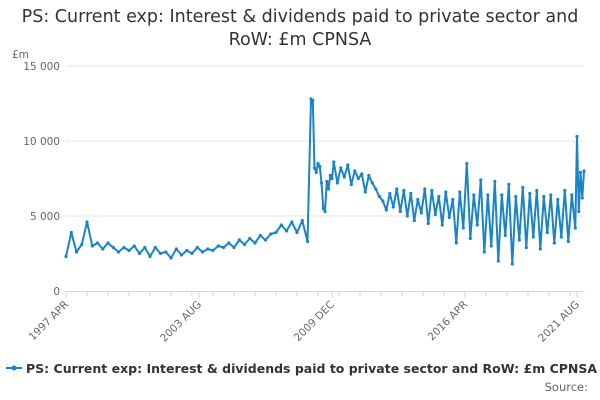  Describe the element at coordinates (448, 321) in the screenshot. I see `x-tick-label: 2016 APR` at that location.